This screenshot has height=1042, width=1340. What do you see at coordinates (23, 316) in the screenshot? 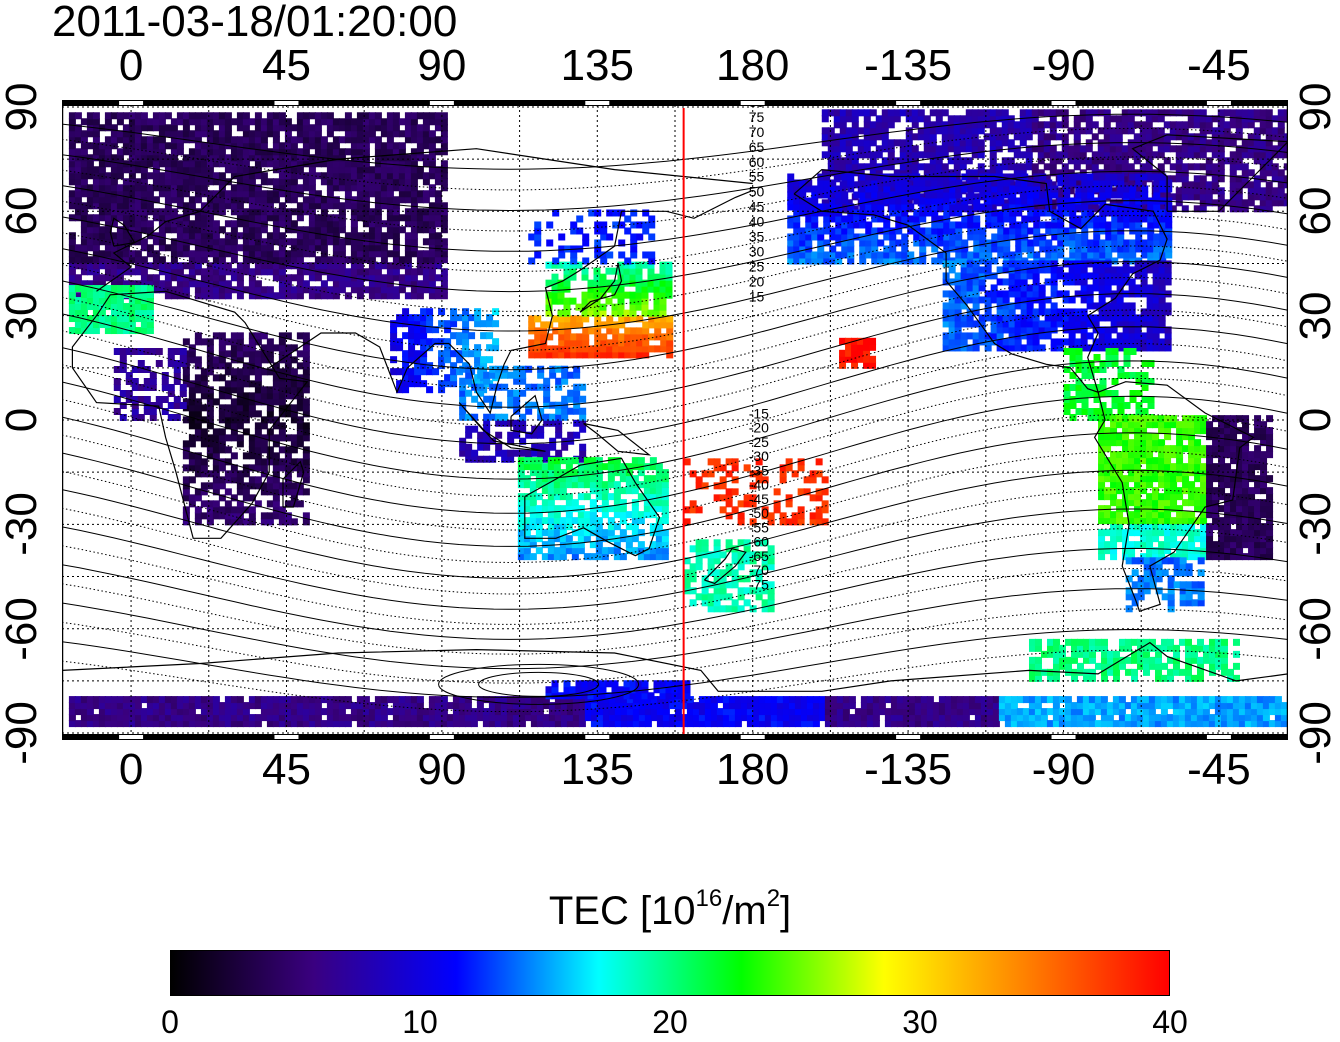
I see `y-left-tick-label: 30` at bounding box center [23, 316].